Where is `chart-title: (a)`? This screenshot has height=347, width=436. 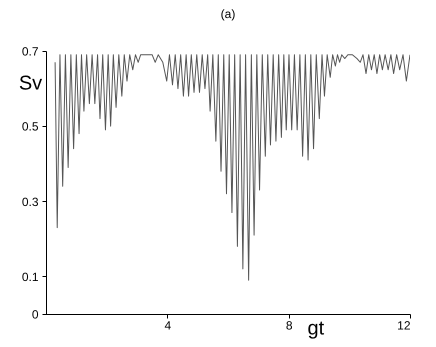
chart-title: (a) is located at coordinates (228, 14).